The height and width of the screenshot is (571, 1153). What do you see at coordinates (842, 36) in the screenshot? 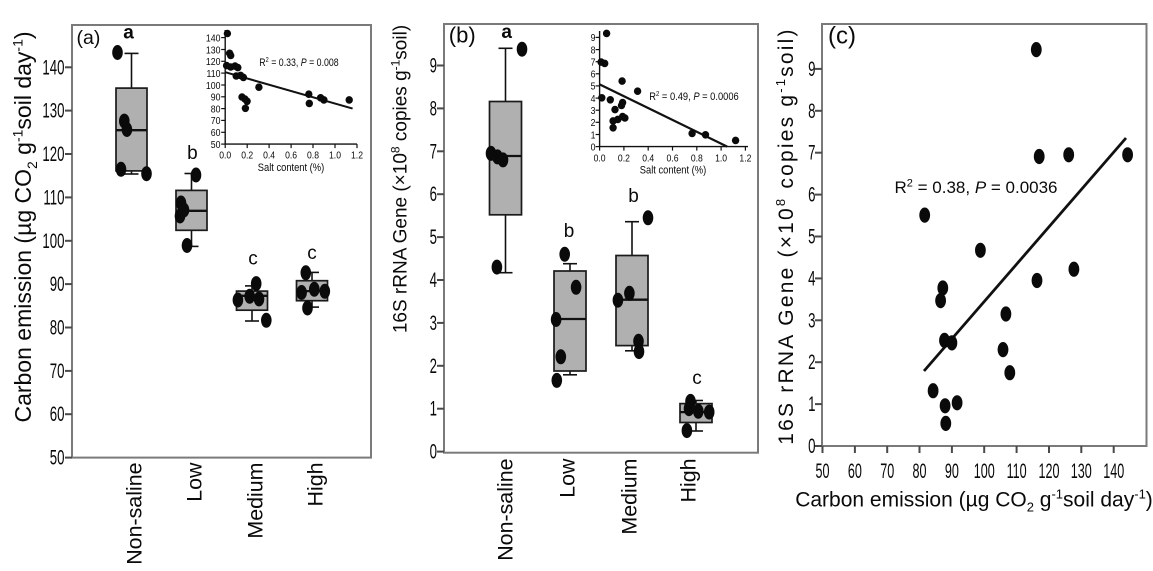
I see `svg-text: (c)` at bounding box center [842, 36].